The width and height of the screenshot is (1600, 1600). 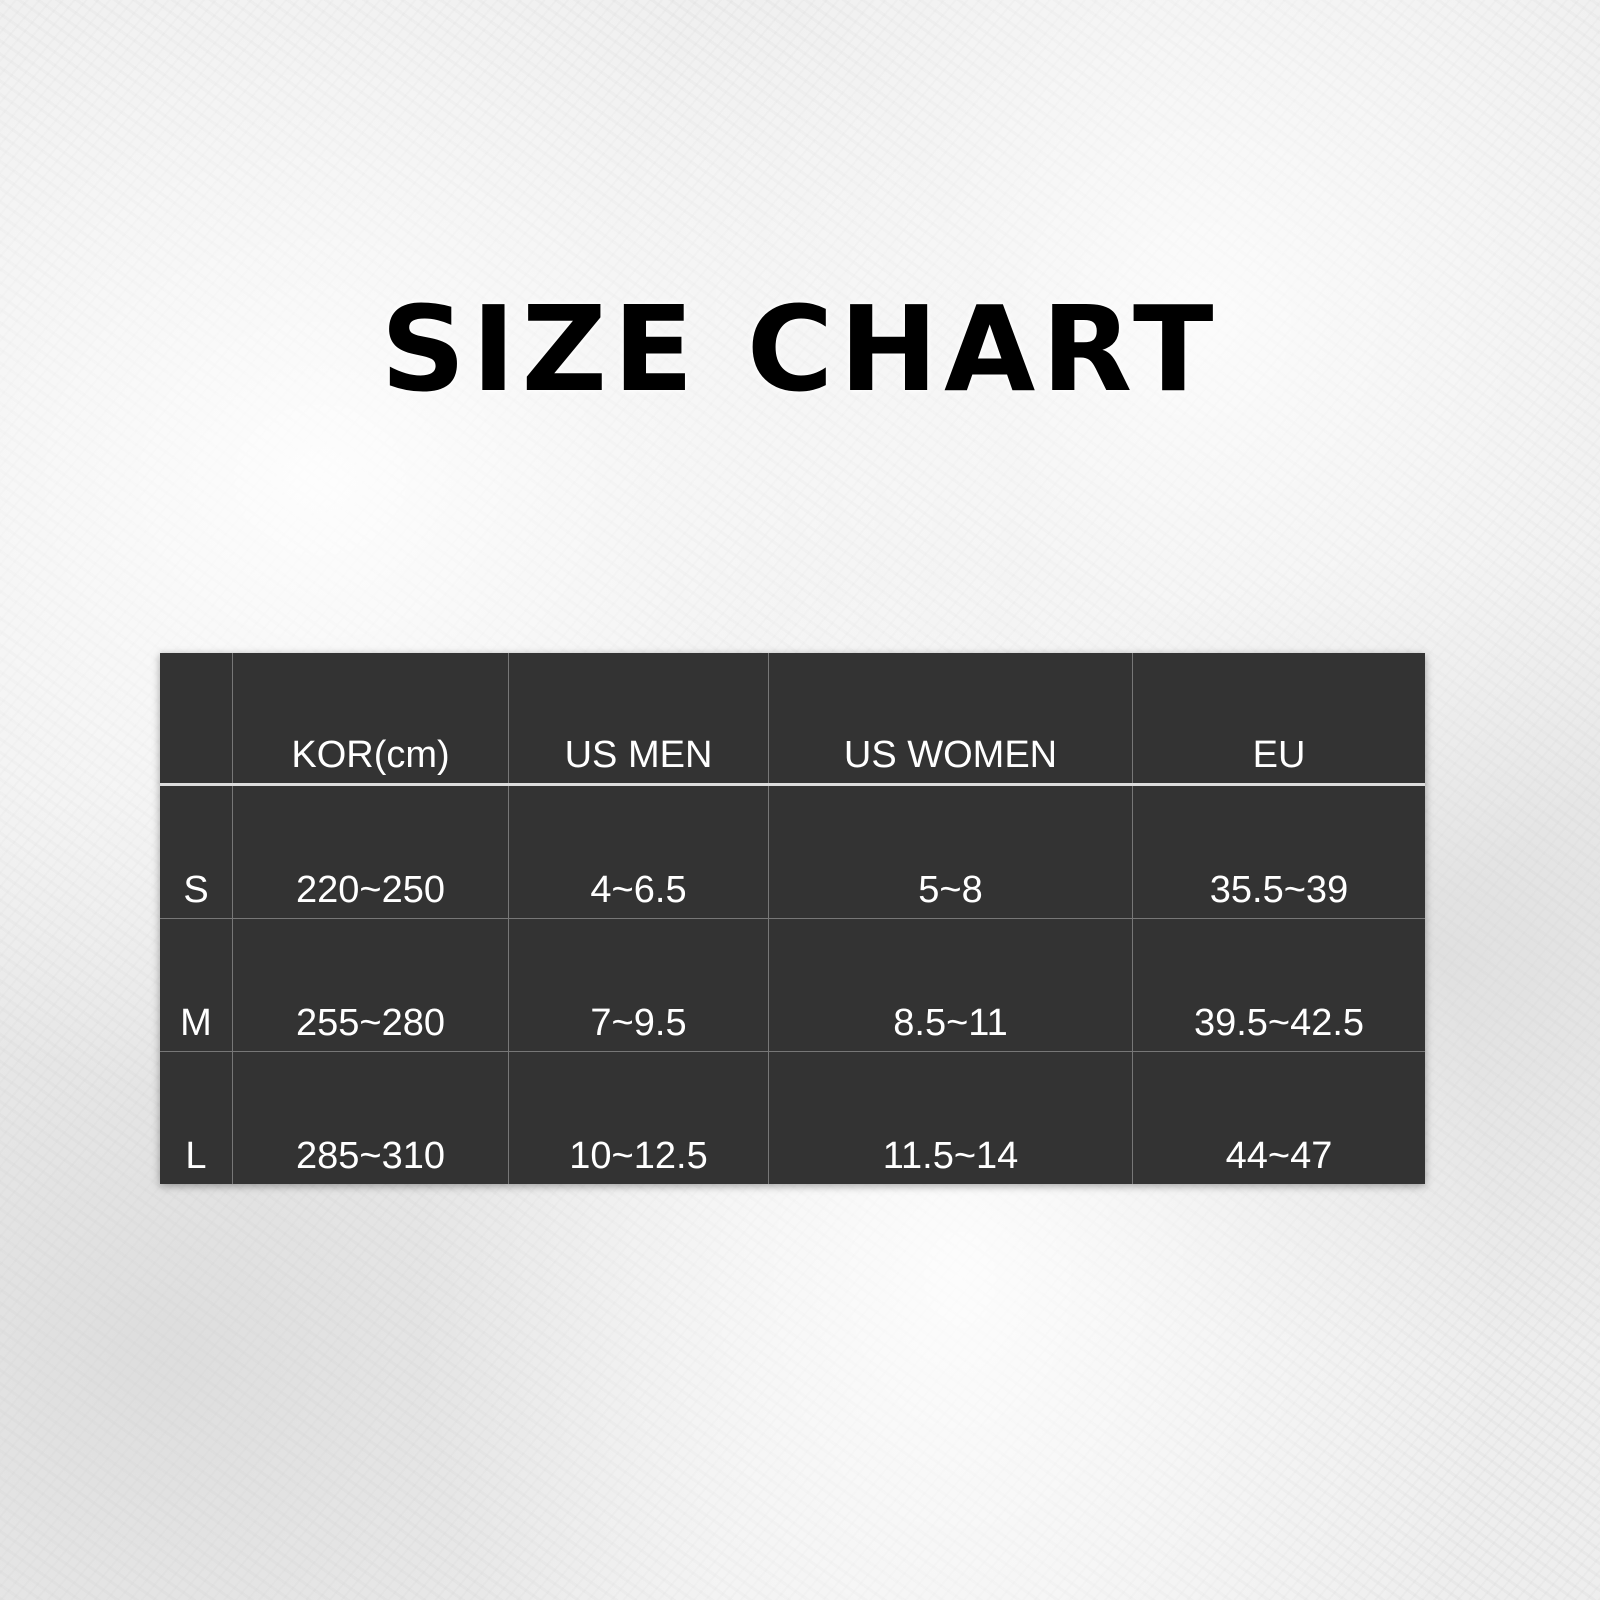 What do you see at coordinates (370, 851) in the screenshot?
I see `kor-cell: 220~250` at bounding box center [370, 851].